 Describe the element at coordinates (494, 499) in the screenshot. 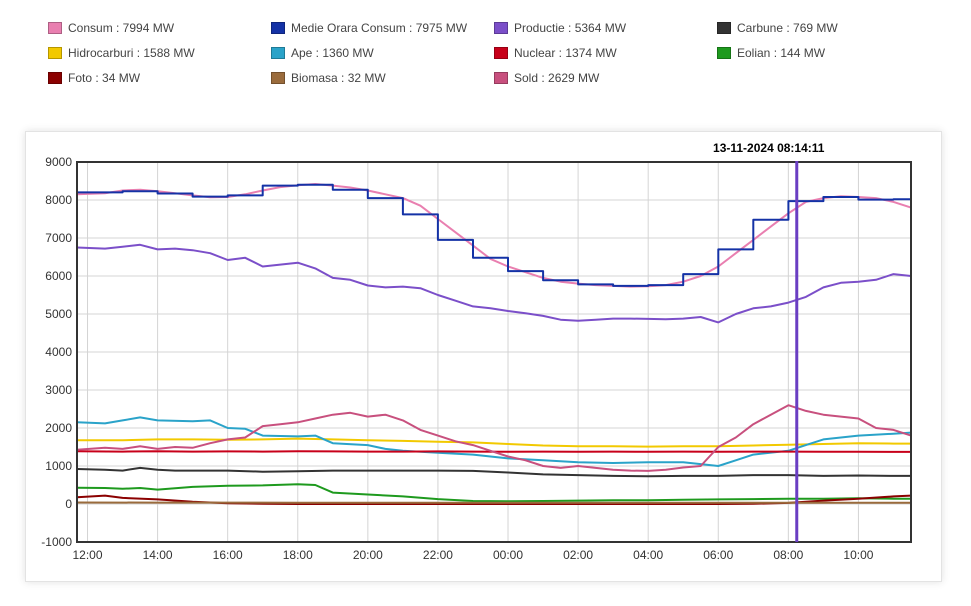

I see `series-line-foto` at that location.